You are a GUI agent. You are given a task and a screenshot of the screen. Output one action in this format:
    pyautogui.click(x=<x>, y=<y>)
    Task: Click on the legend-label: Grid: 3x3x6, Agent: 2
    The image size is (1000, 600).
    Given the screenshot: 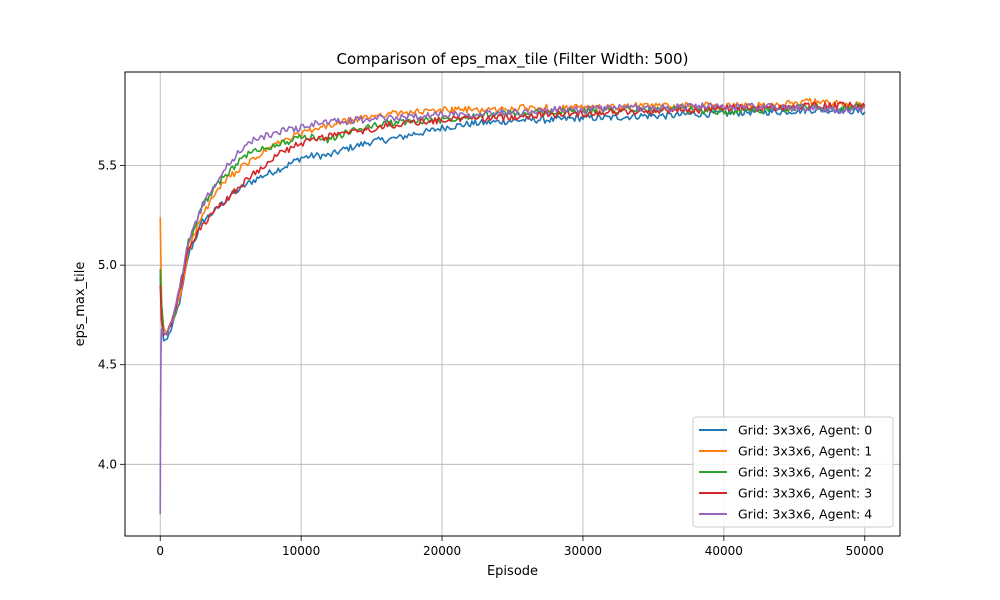 What is the action you would take?
    pyautogui.click(x=805, y=472)
    